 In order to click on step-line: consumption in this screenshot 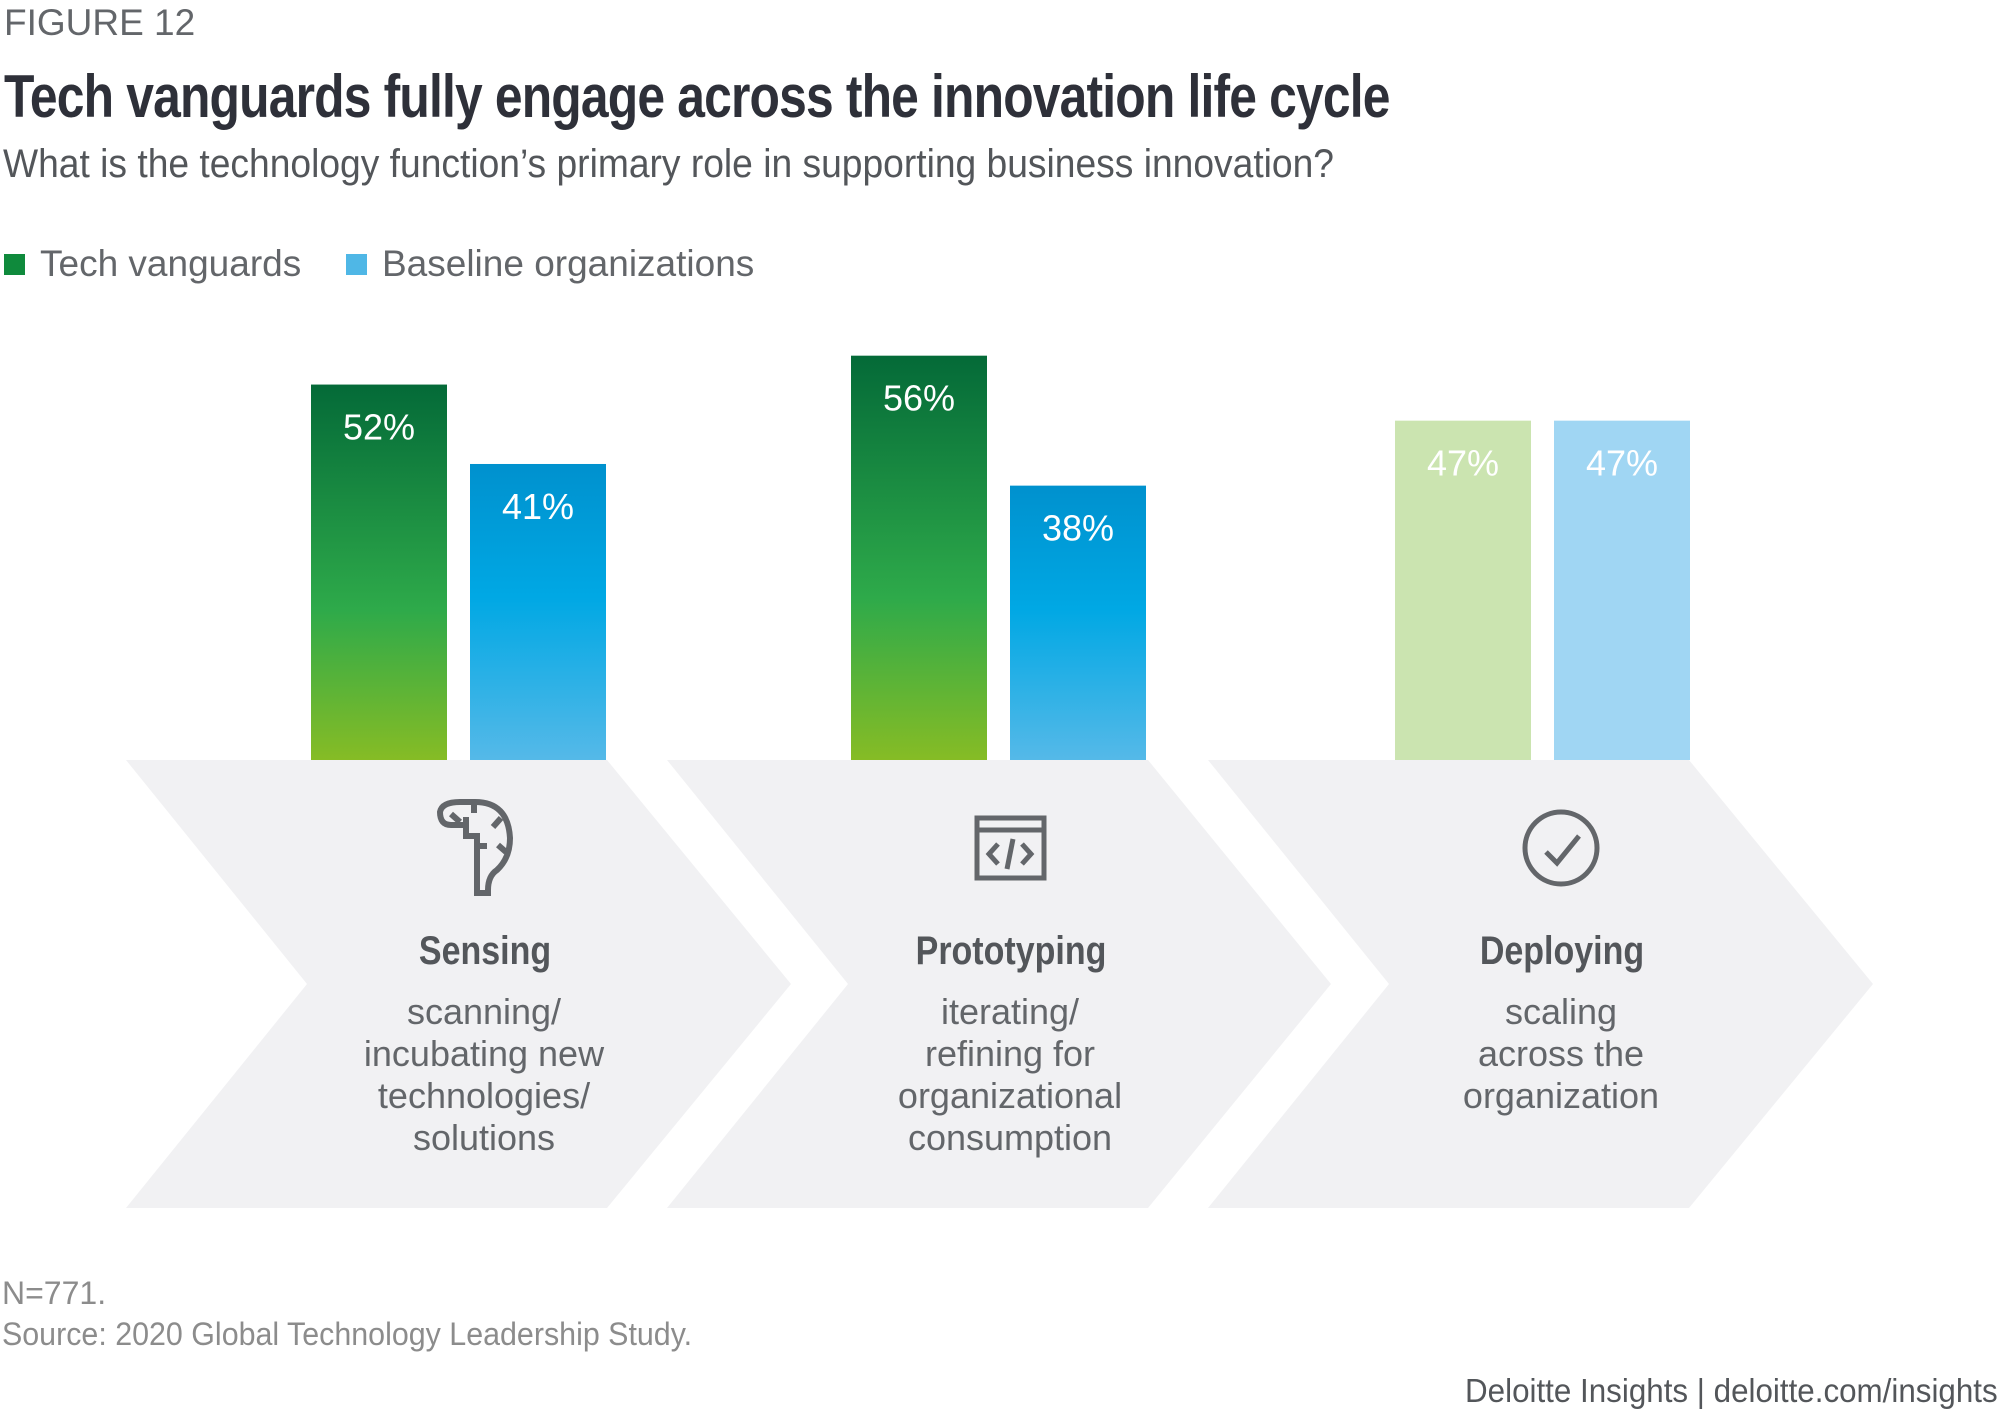, I will do `click(1010, 1137)`.